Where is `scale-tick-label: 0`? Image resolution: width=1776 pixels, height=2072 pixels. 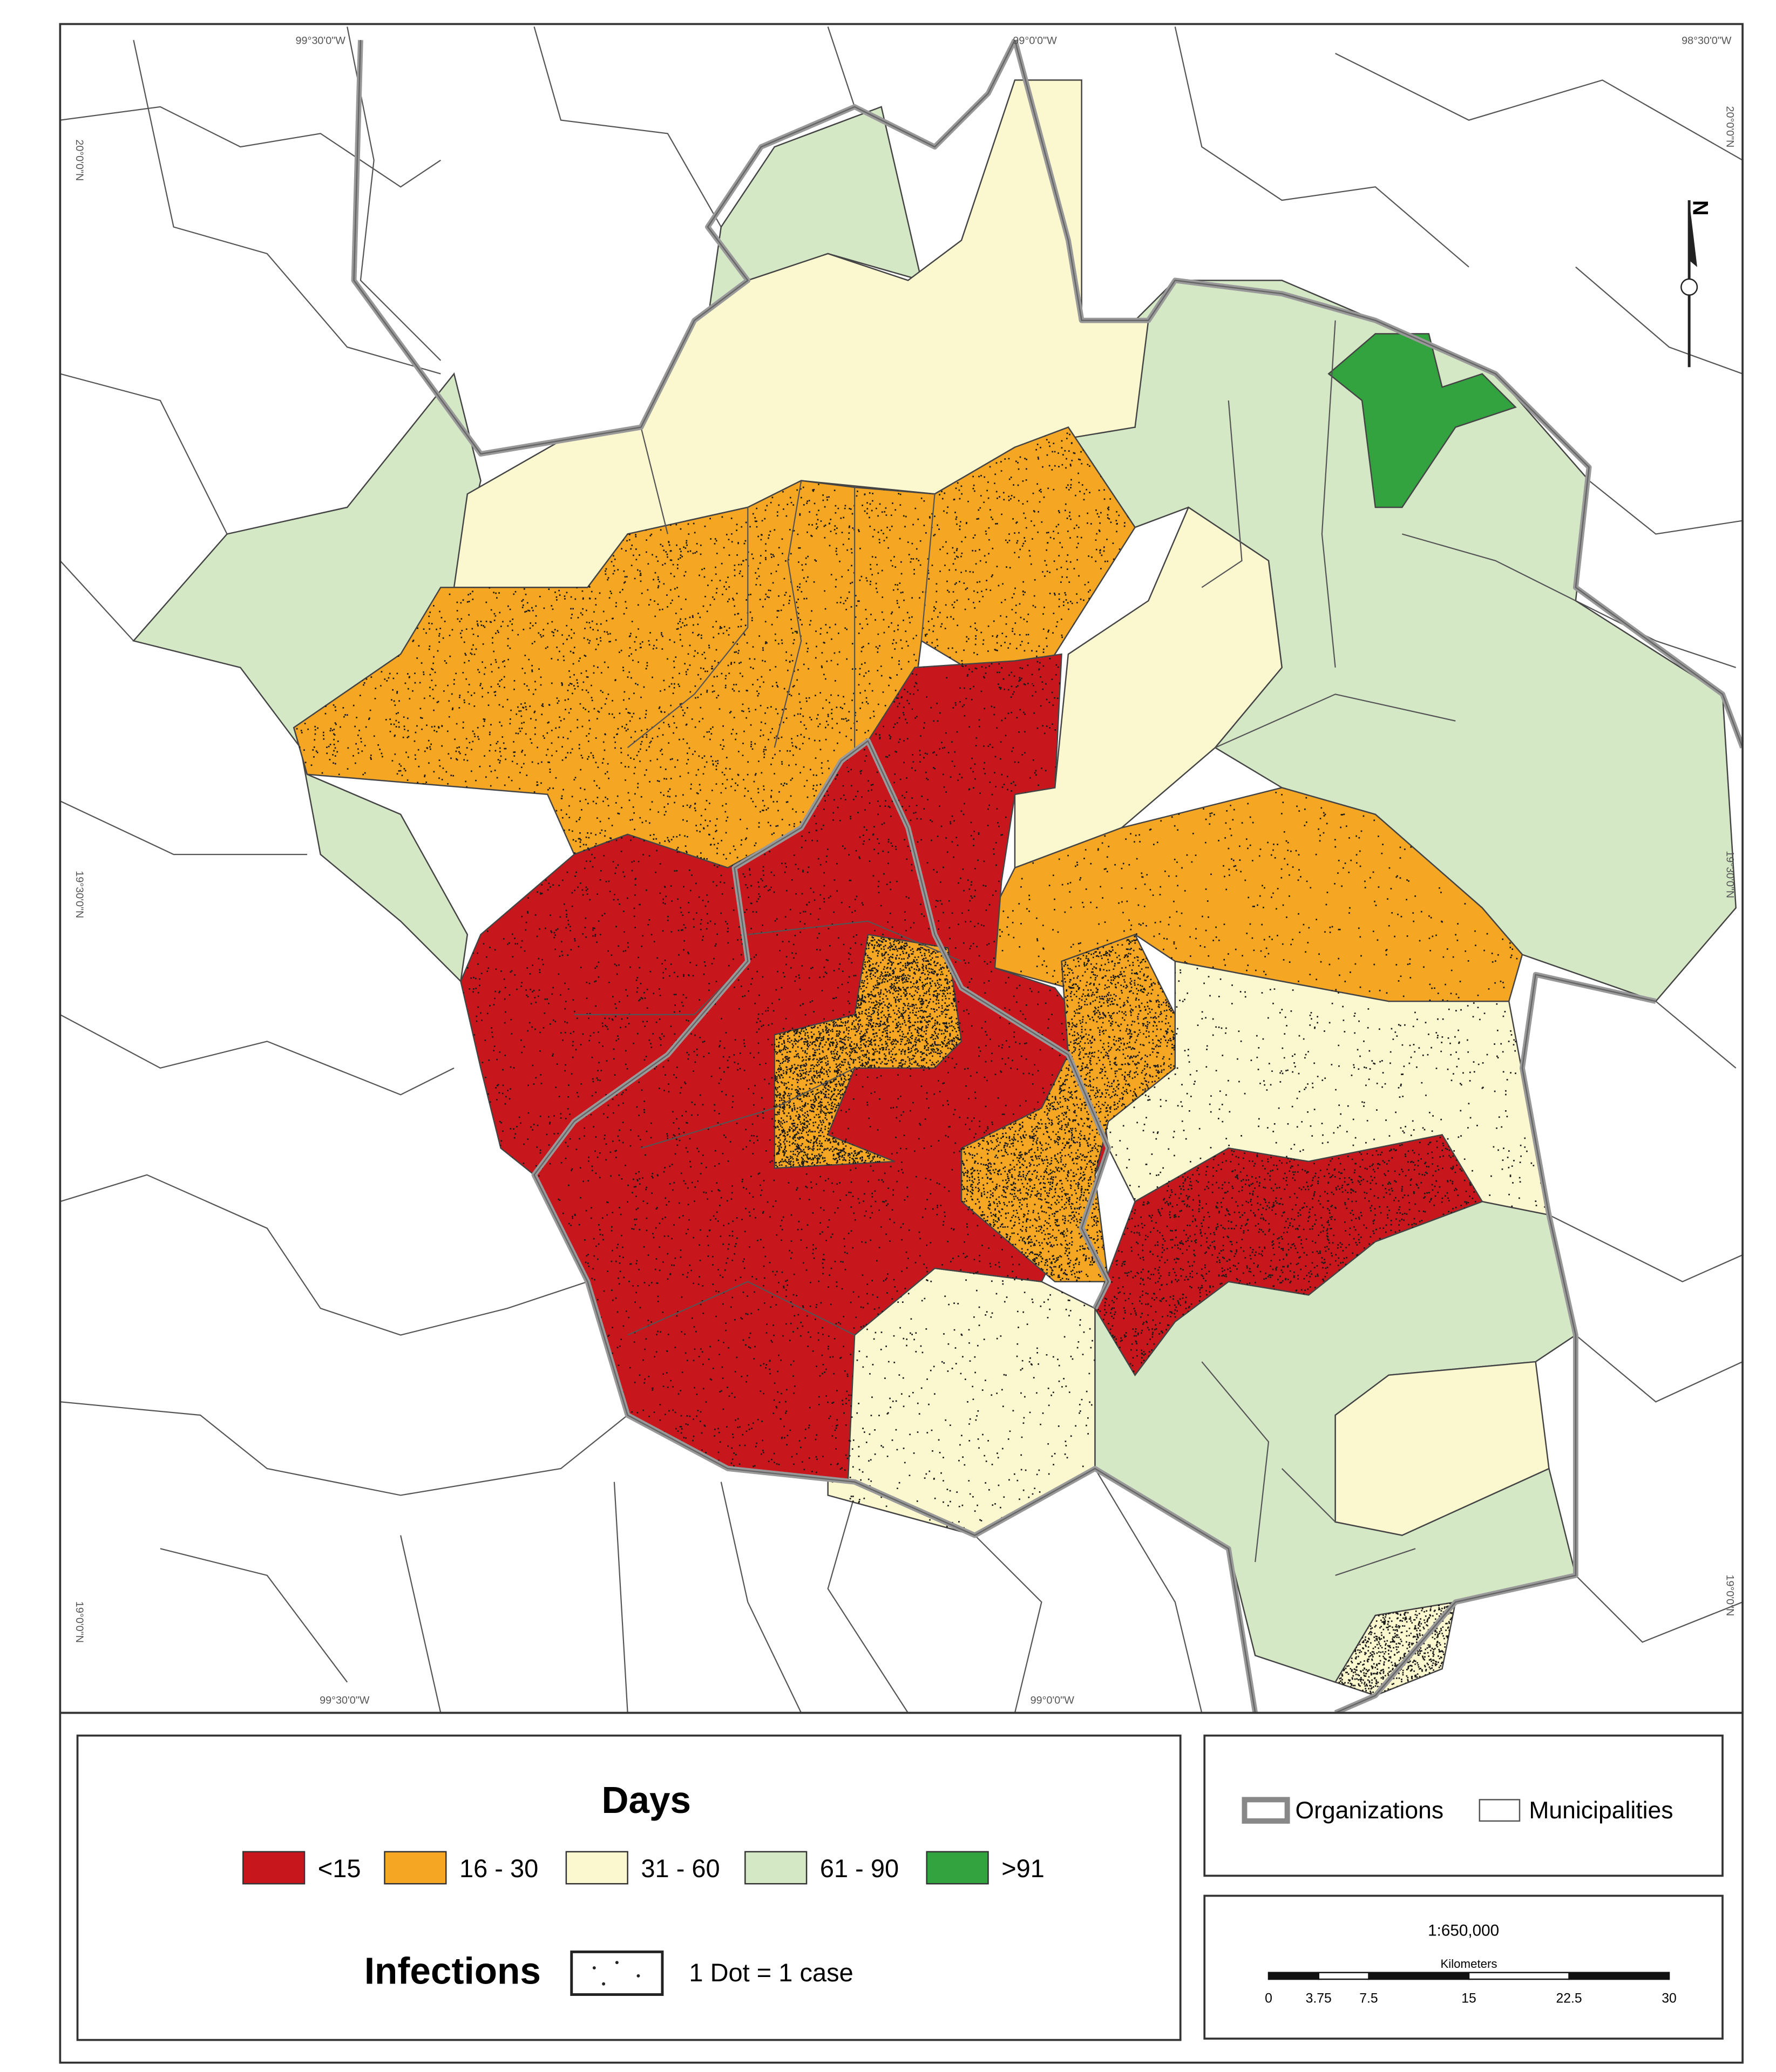
scale-tick-label: 0 is located at coordinates (1268, 1998).